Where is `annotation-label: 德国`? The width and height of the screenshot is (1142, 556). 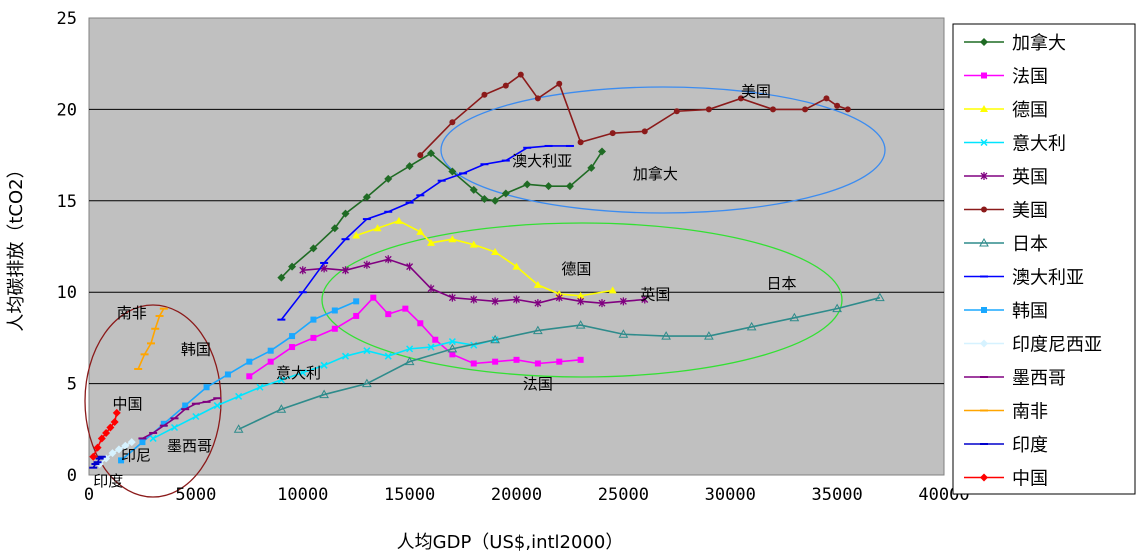 annotation-label: 德国 is located at coordinates (576, 269).